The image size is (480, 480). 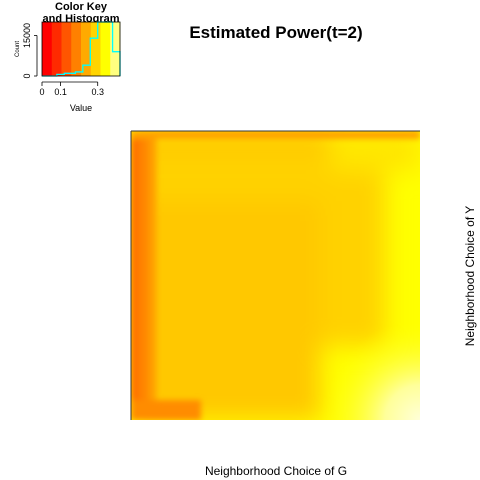 I want to click on color-key-x-label: Value, so click(x=81, y=108).